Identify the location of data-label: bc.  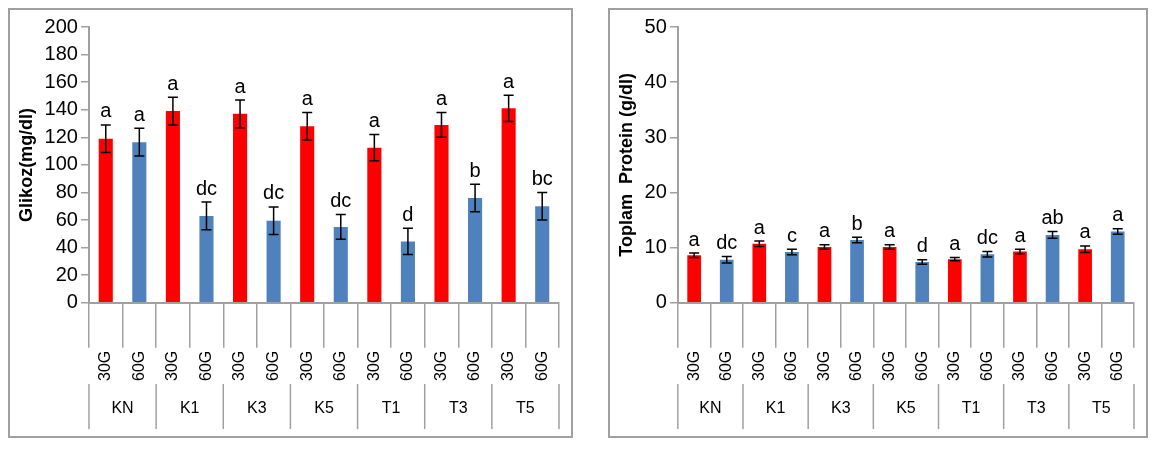
(542, 177).